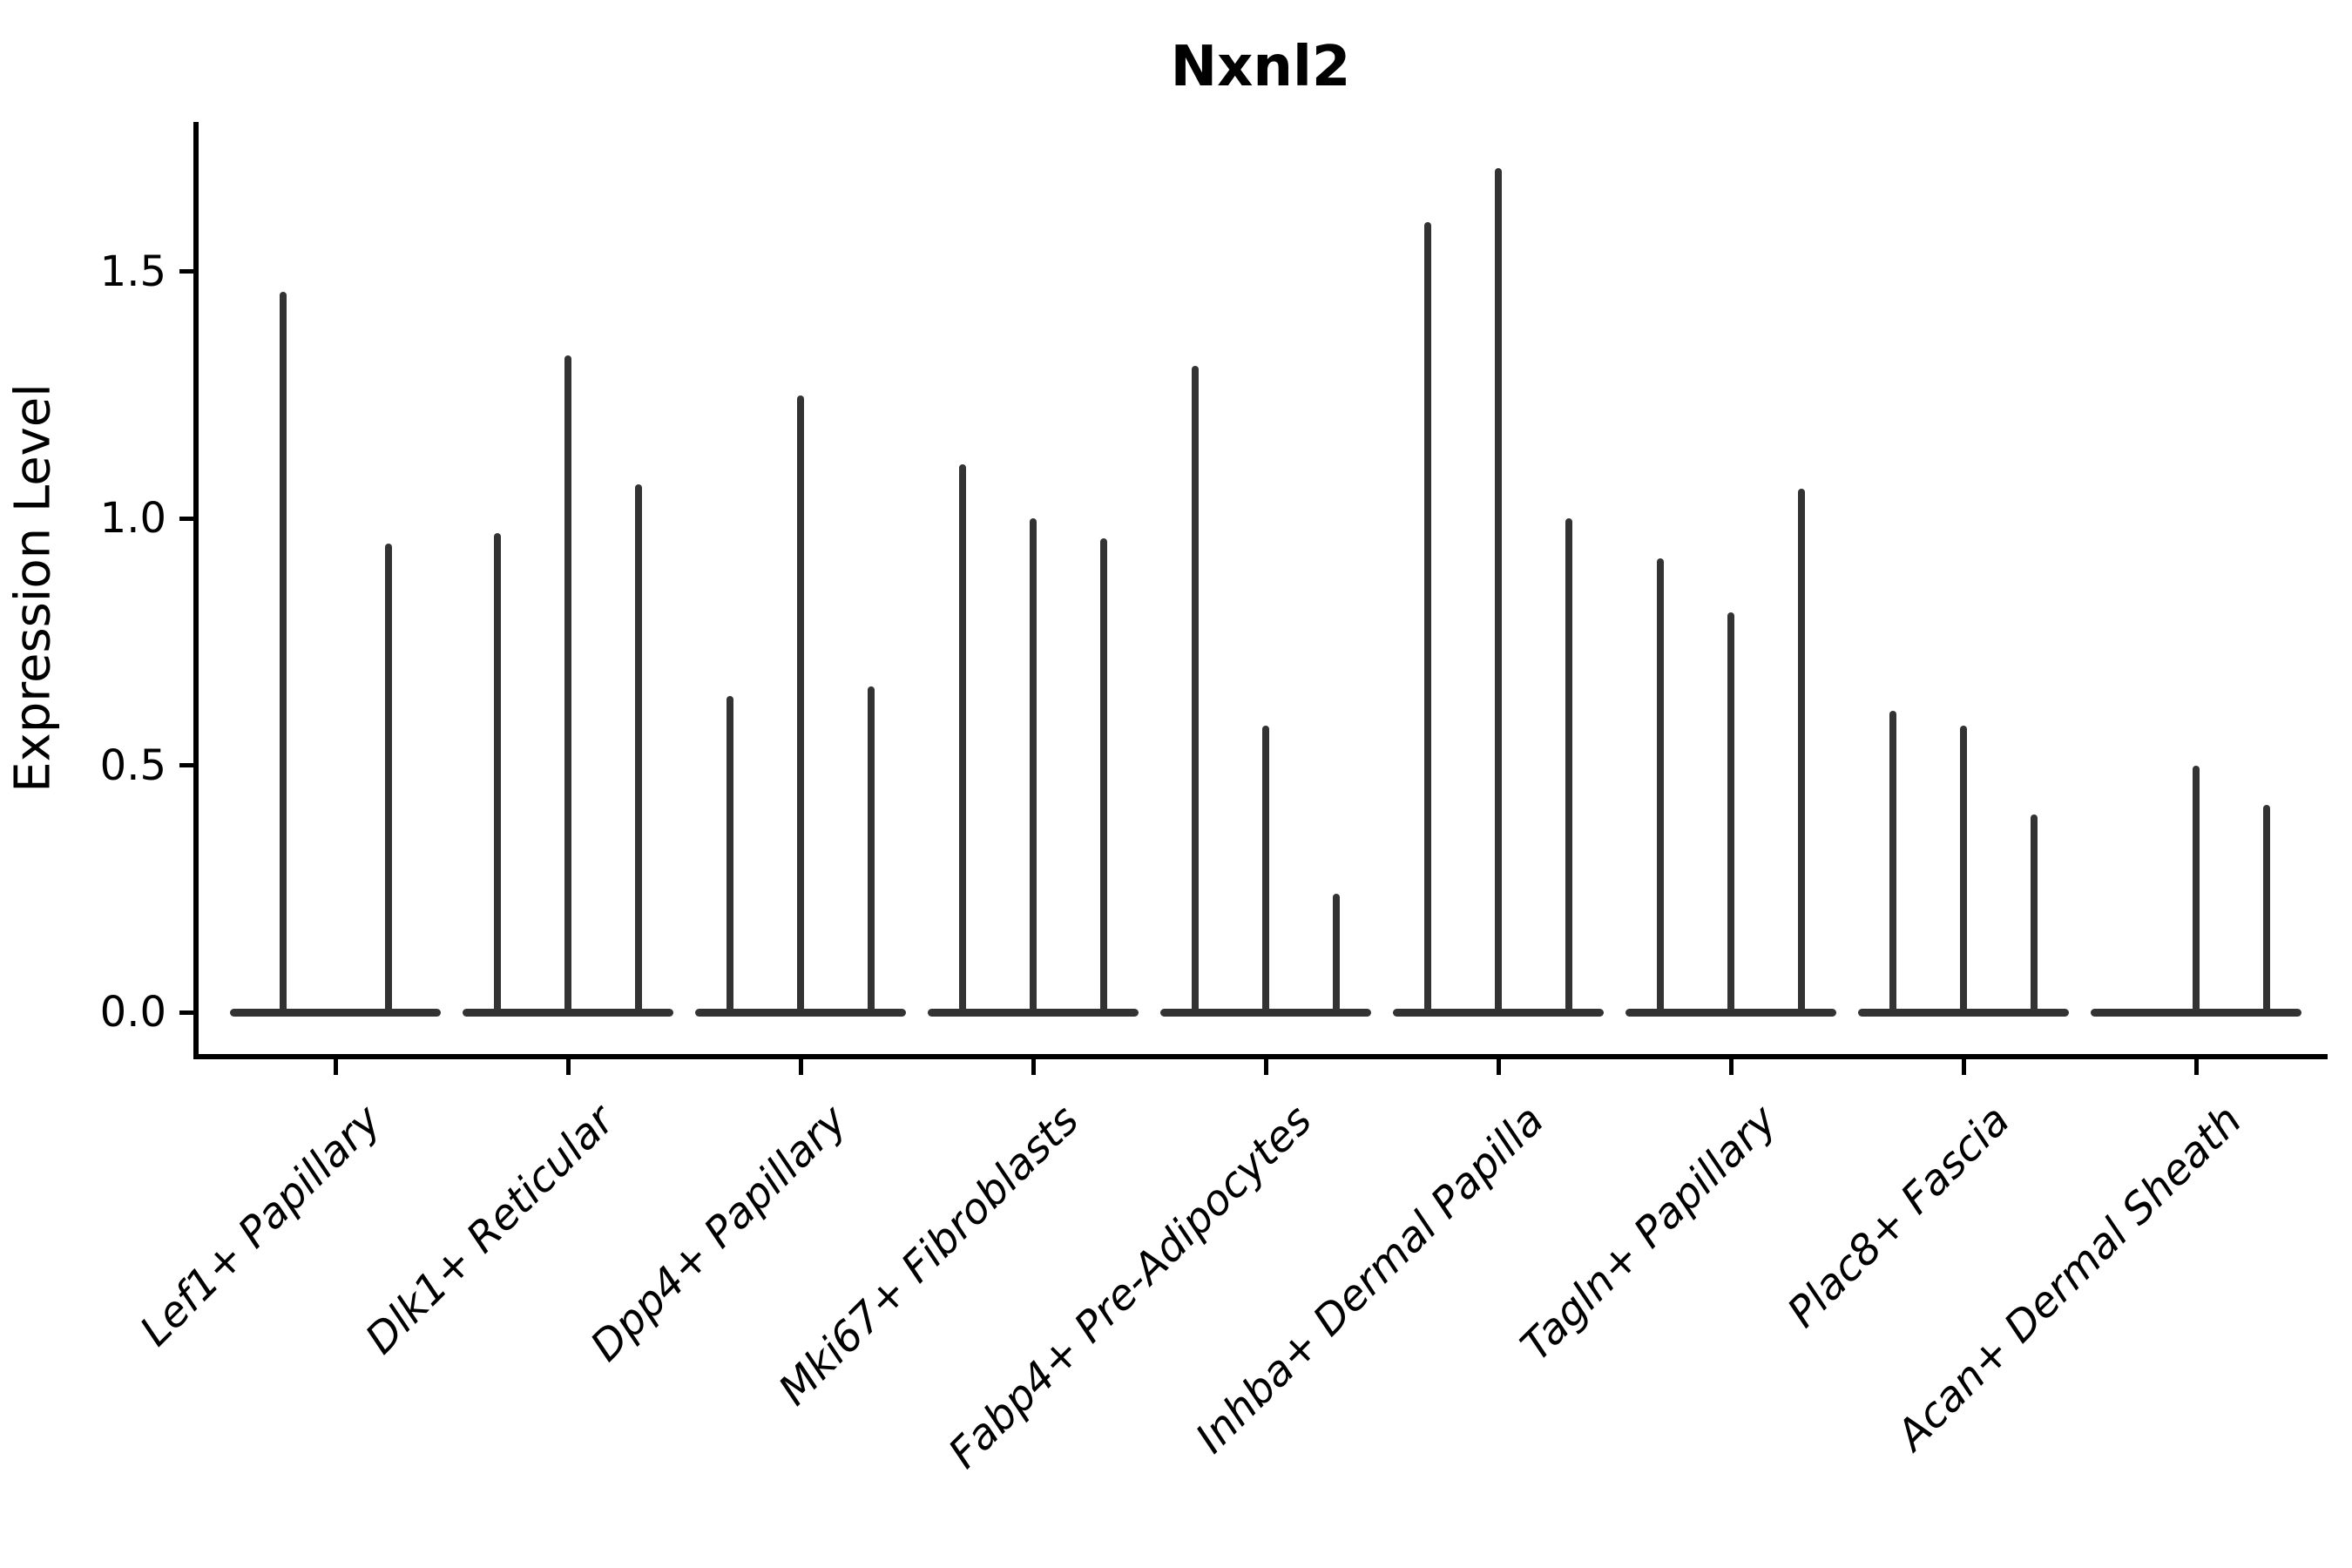  I want to click on y-axis-label: Expression Level, so click(33, 588).